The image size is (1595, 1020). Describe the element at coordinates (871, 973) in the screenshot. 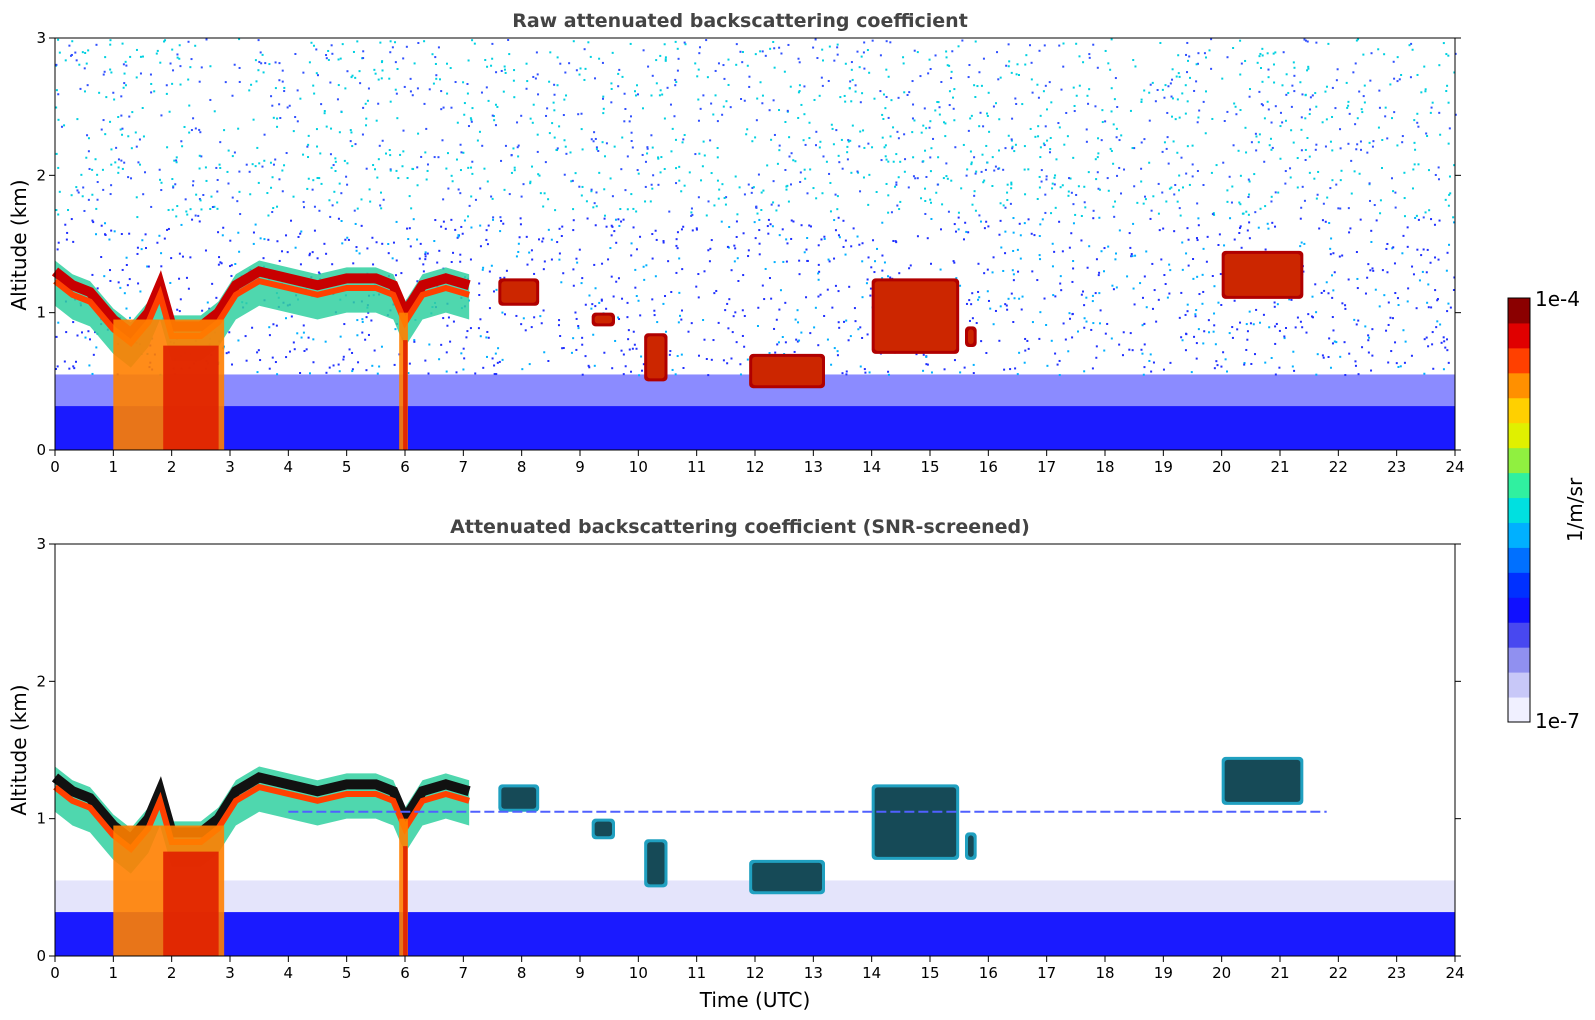

I see `x-tick-label: 14` at that location.